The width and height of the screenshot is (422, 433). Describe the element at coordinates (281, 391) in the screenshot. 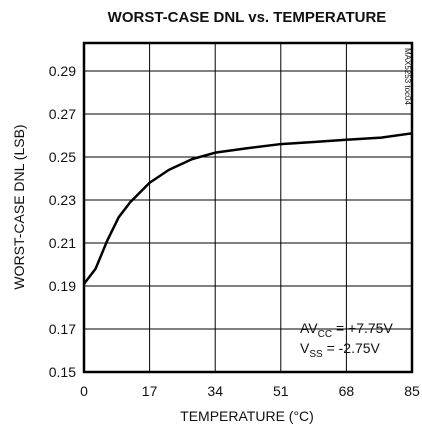

I see `x-tick-label: 51` at that location.